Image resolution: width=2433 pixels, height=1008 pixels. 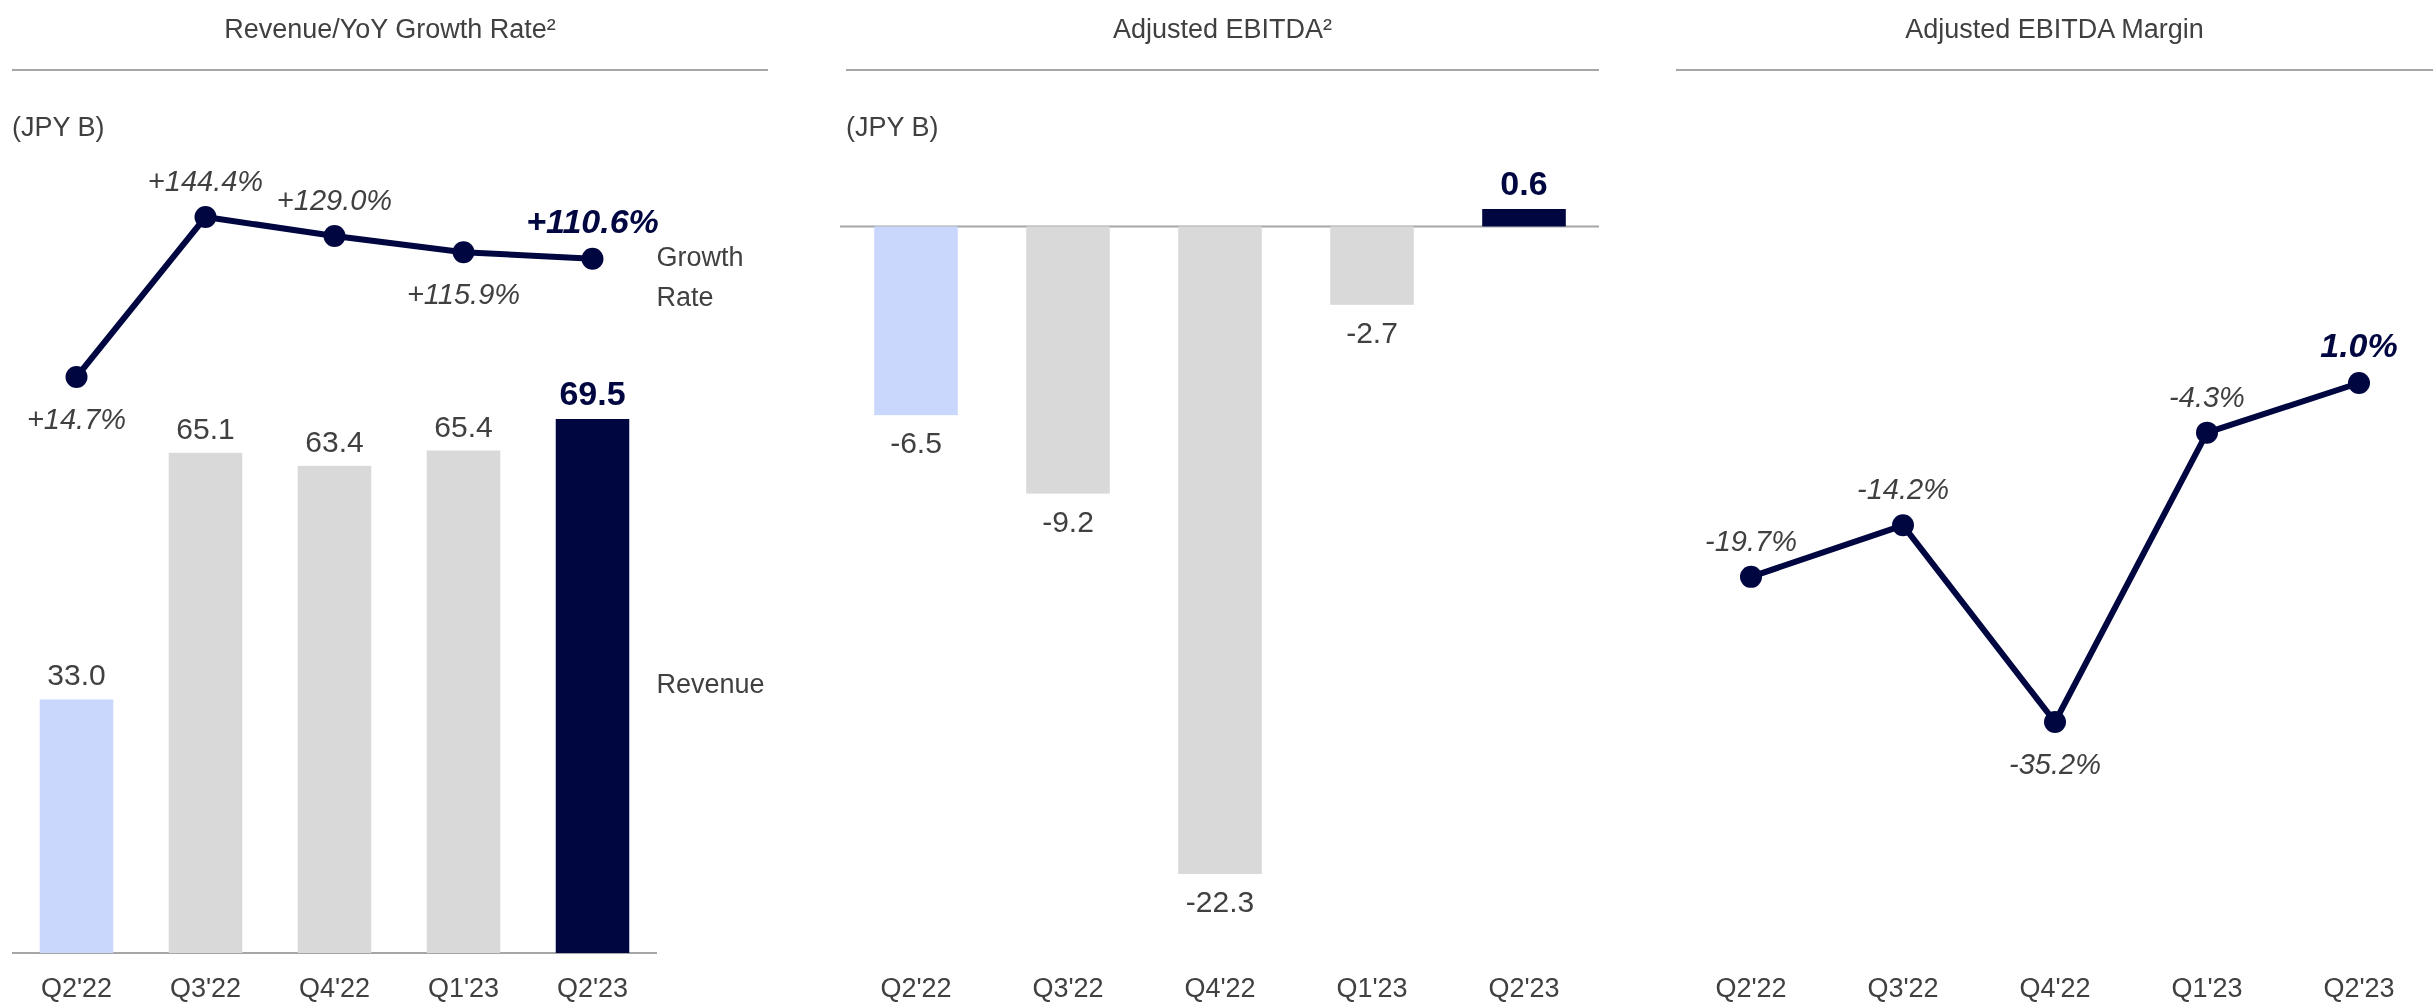 What do you see at coordinates (463, 426) in the screenshot?
I see `data-label: 65.4` at bounding box center [463, 426].